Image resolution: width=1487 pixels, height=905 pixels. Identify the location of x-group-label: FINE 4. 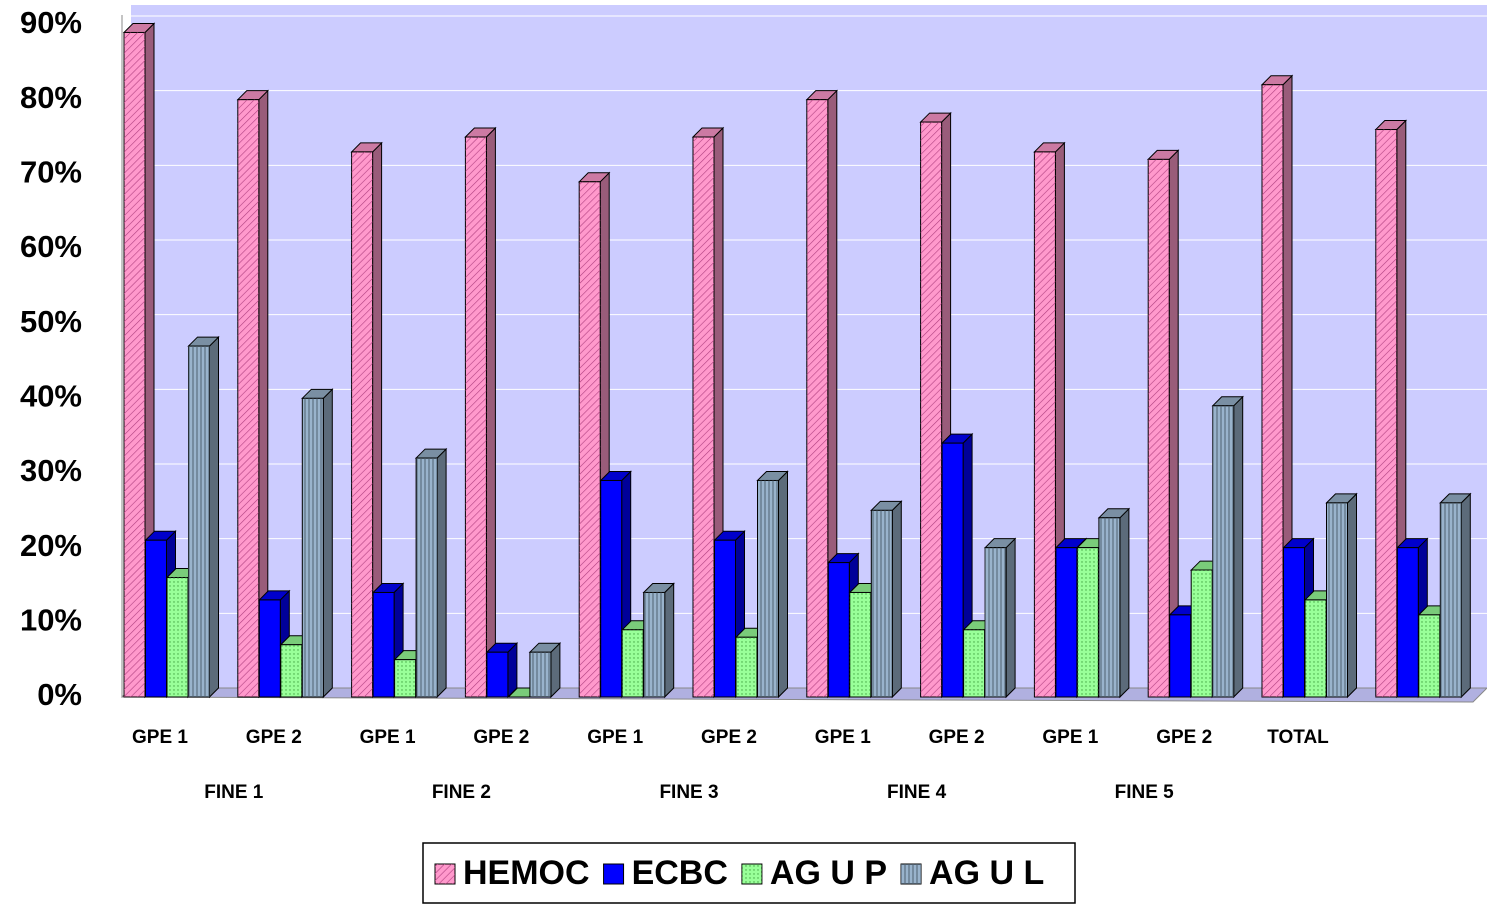
(917, 792).